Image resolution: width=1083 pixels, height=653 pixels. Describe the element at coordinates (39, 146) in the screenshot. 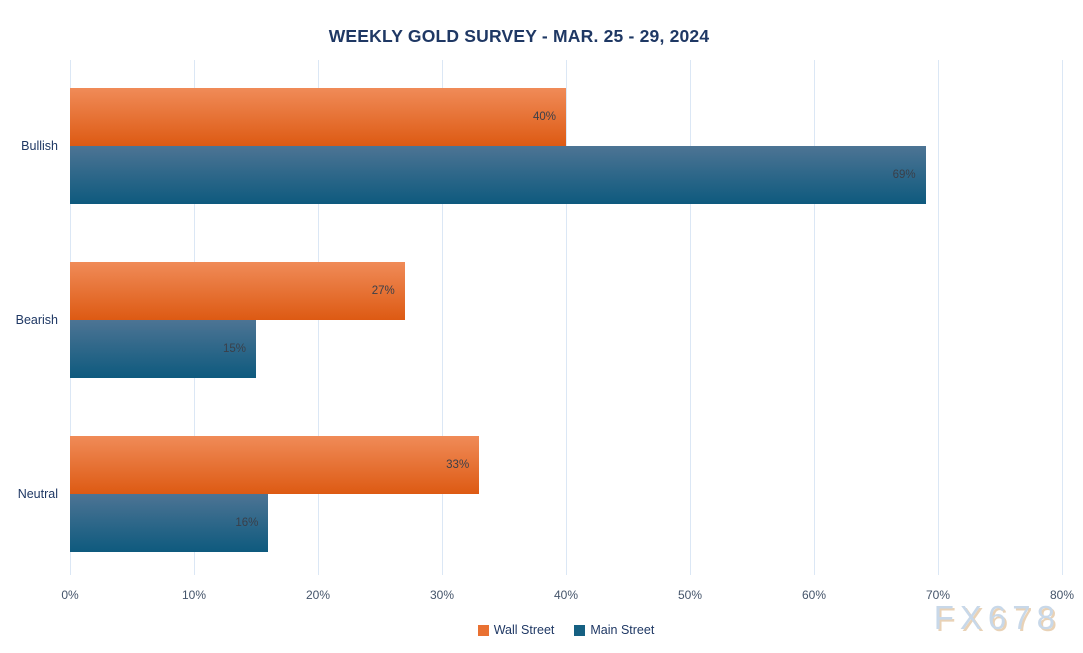

I see `category-label-bullish: Bullish` at that location.